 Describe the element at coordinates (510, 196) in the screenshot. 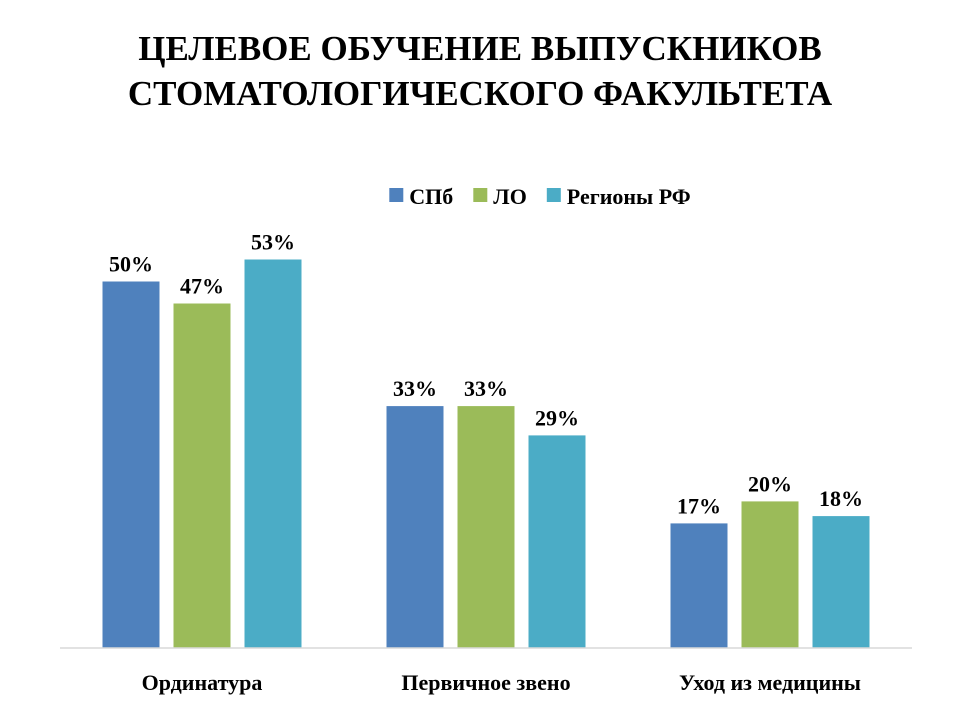

I see `legend-label-2: ЛО` at that location.